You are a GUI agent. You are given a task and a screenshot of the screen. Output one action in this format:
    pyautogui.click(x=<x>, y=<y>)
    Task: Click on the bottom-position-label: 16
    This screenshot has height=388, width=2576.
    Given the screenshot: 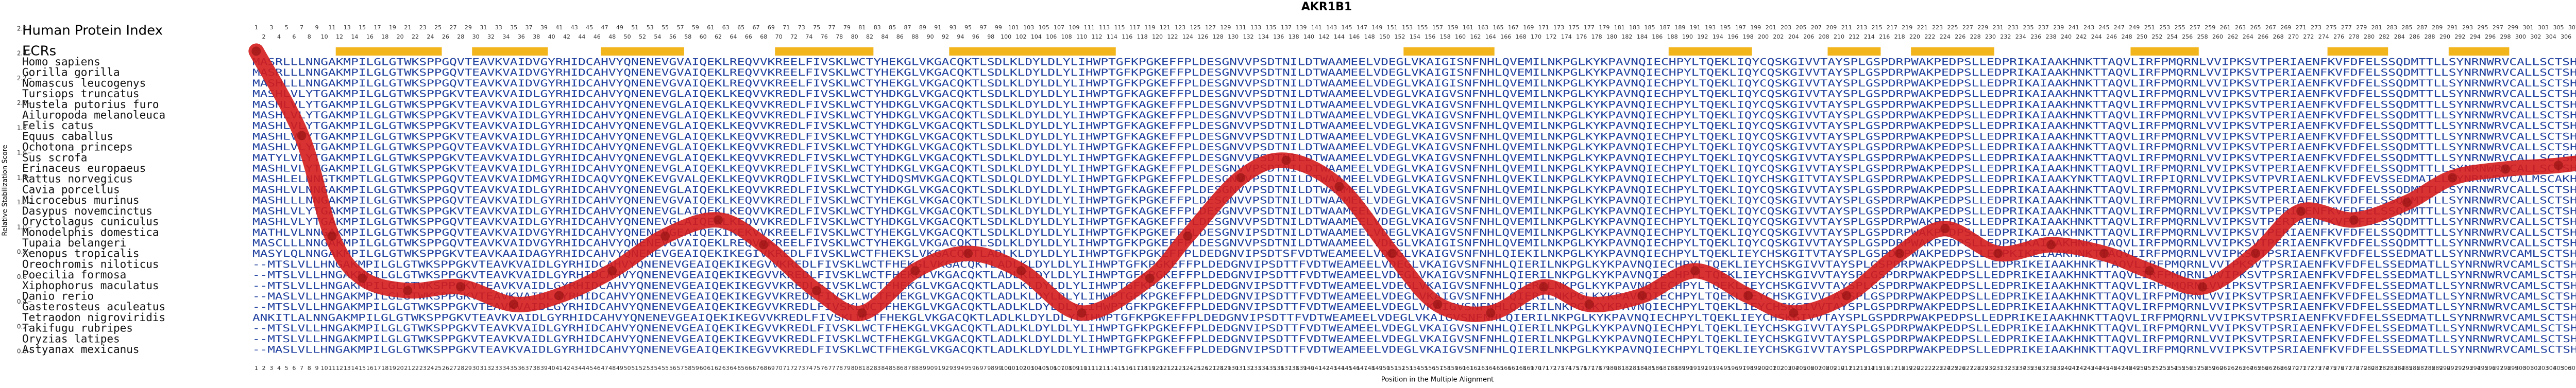 What is the action you would take?
    pyautogui.click(x=370, y=368)
    